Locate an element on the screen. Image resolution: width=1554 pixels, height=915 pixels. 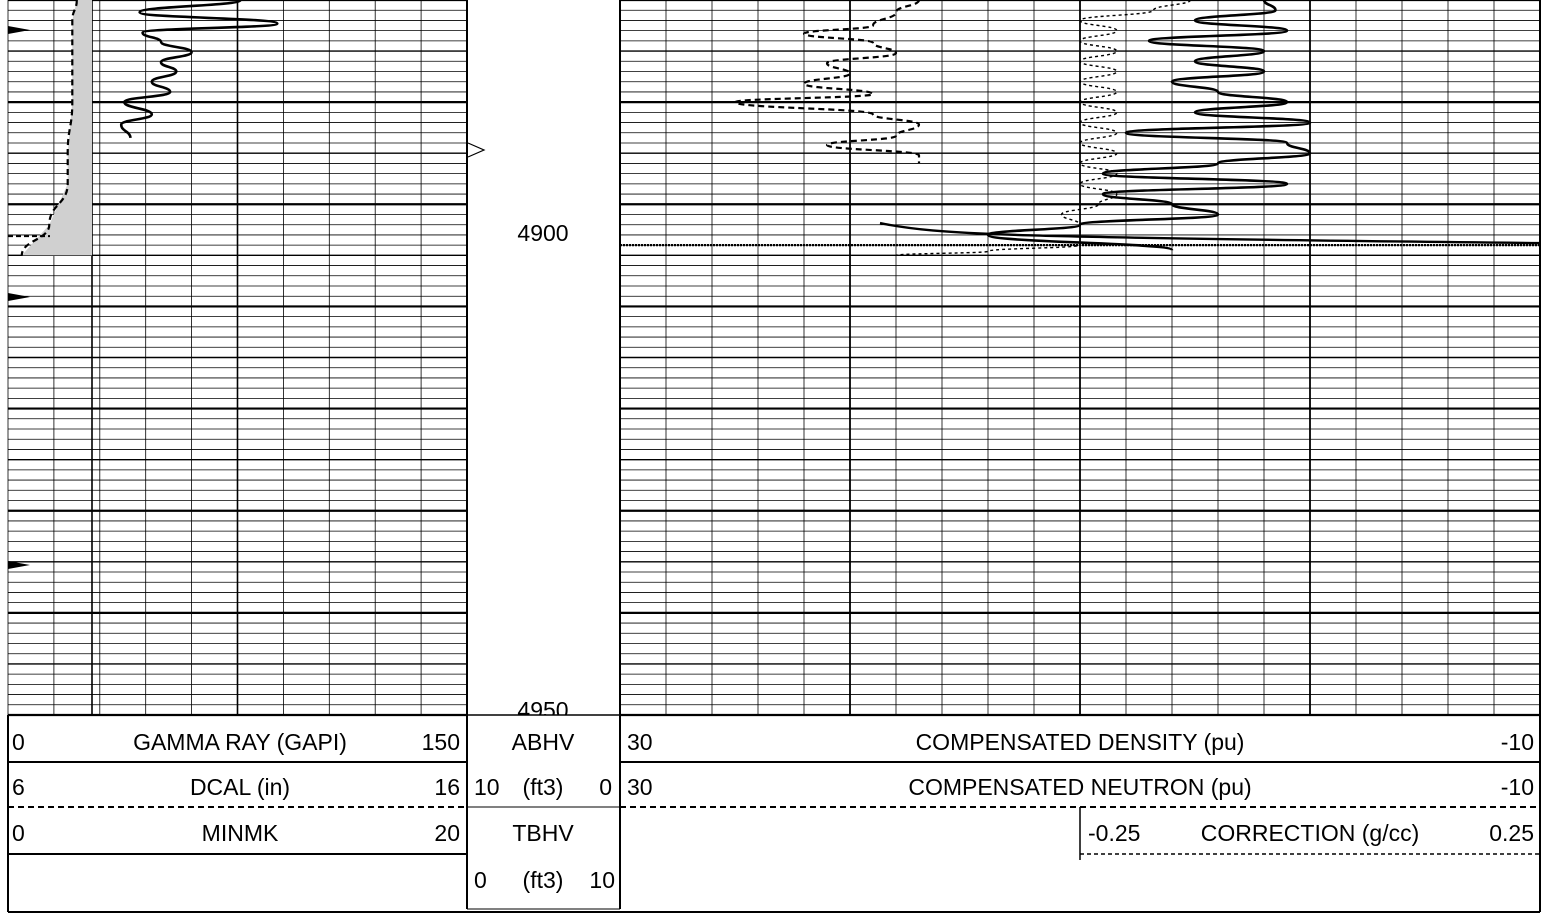
abhv-scale-min: 10 is located at coordinates (487, 787).